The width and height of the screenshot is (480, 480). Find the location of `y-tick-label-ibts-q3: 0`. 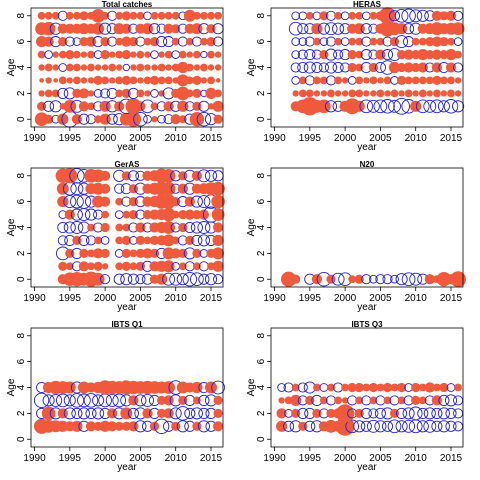

y-tick-label-ibts-q3: 0 is located at coordinates (261, 439).